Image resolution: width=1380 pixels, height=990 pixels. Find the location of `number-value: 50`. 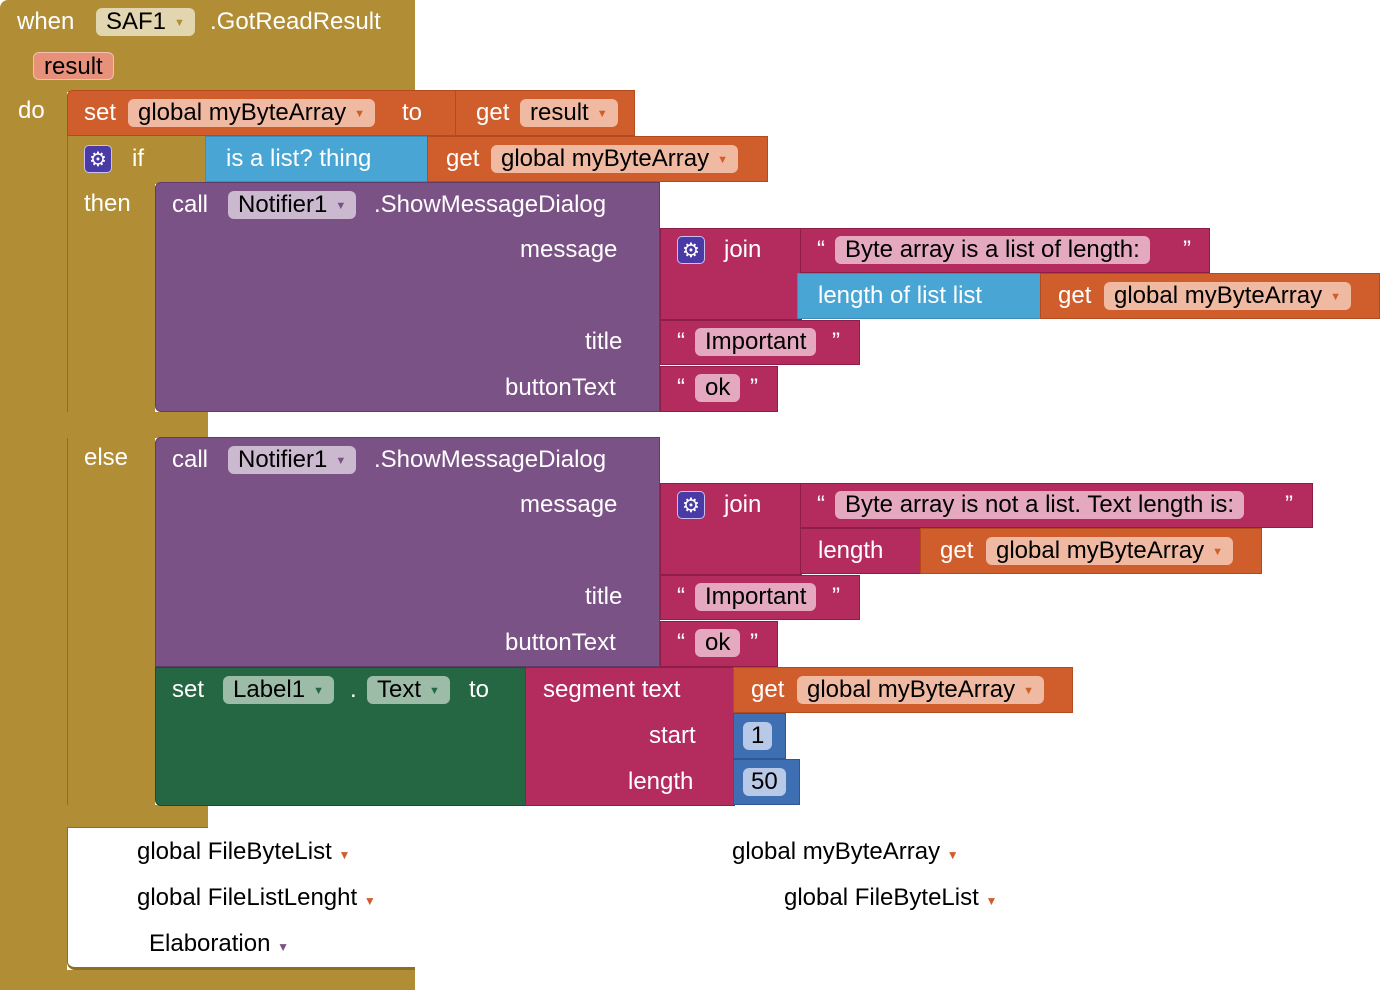

number-value: 50 is located at coordinates (764, 782).